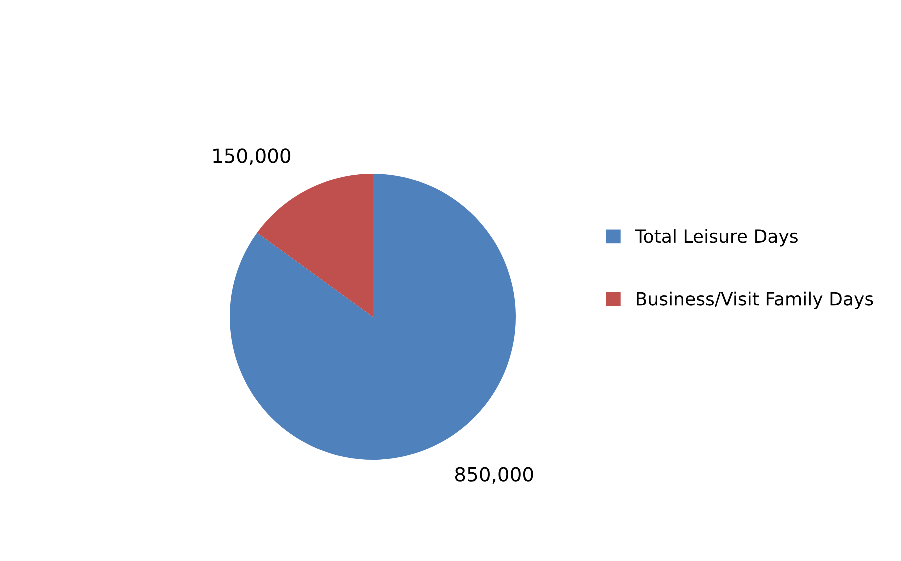 The image size is (901, 561). What do you see at coordinates (494, 475) in the screenshot?
I see `data-label: 850,000` at bounding box center [494, 475].